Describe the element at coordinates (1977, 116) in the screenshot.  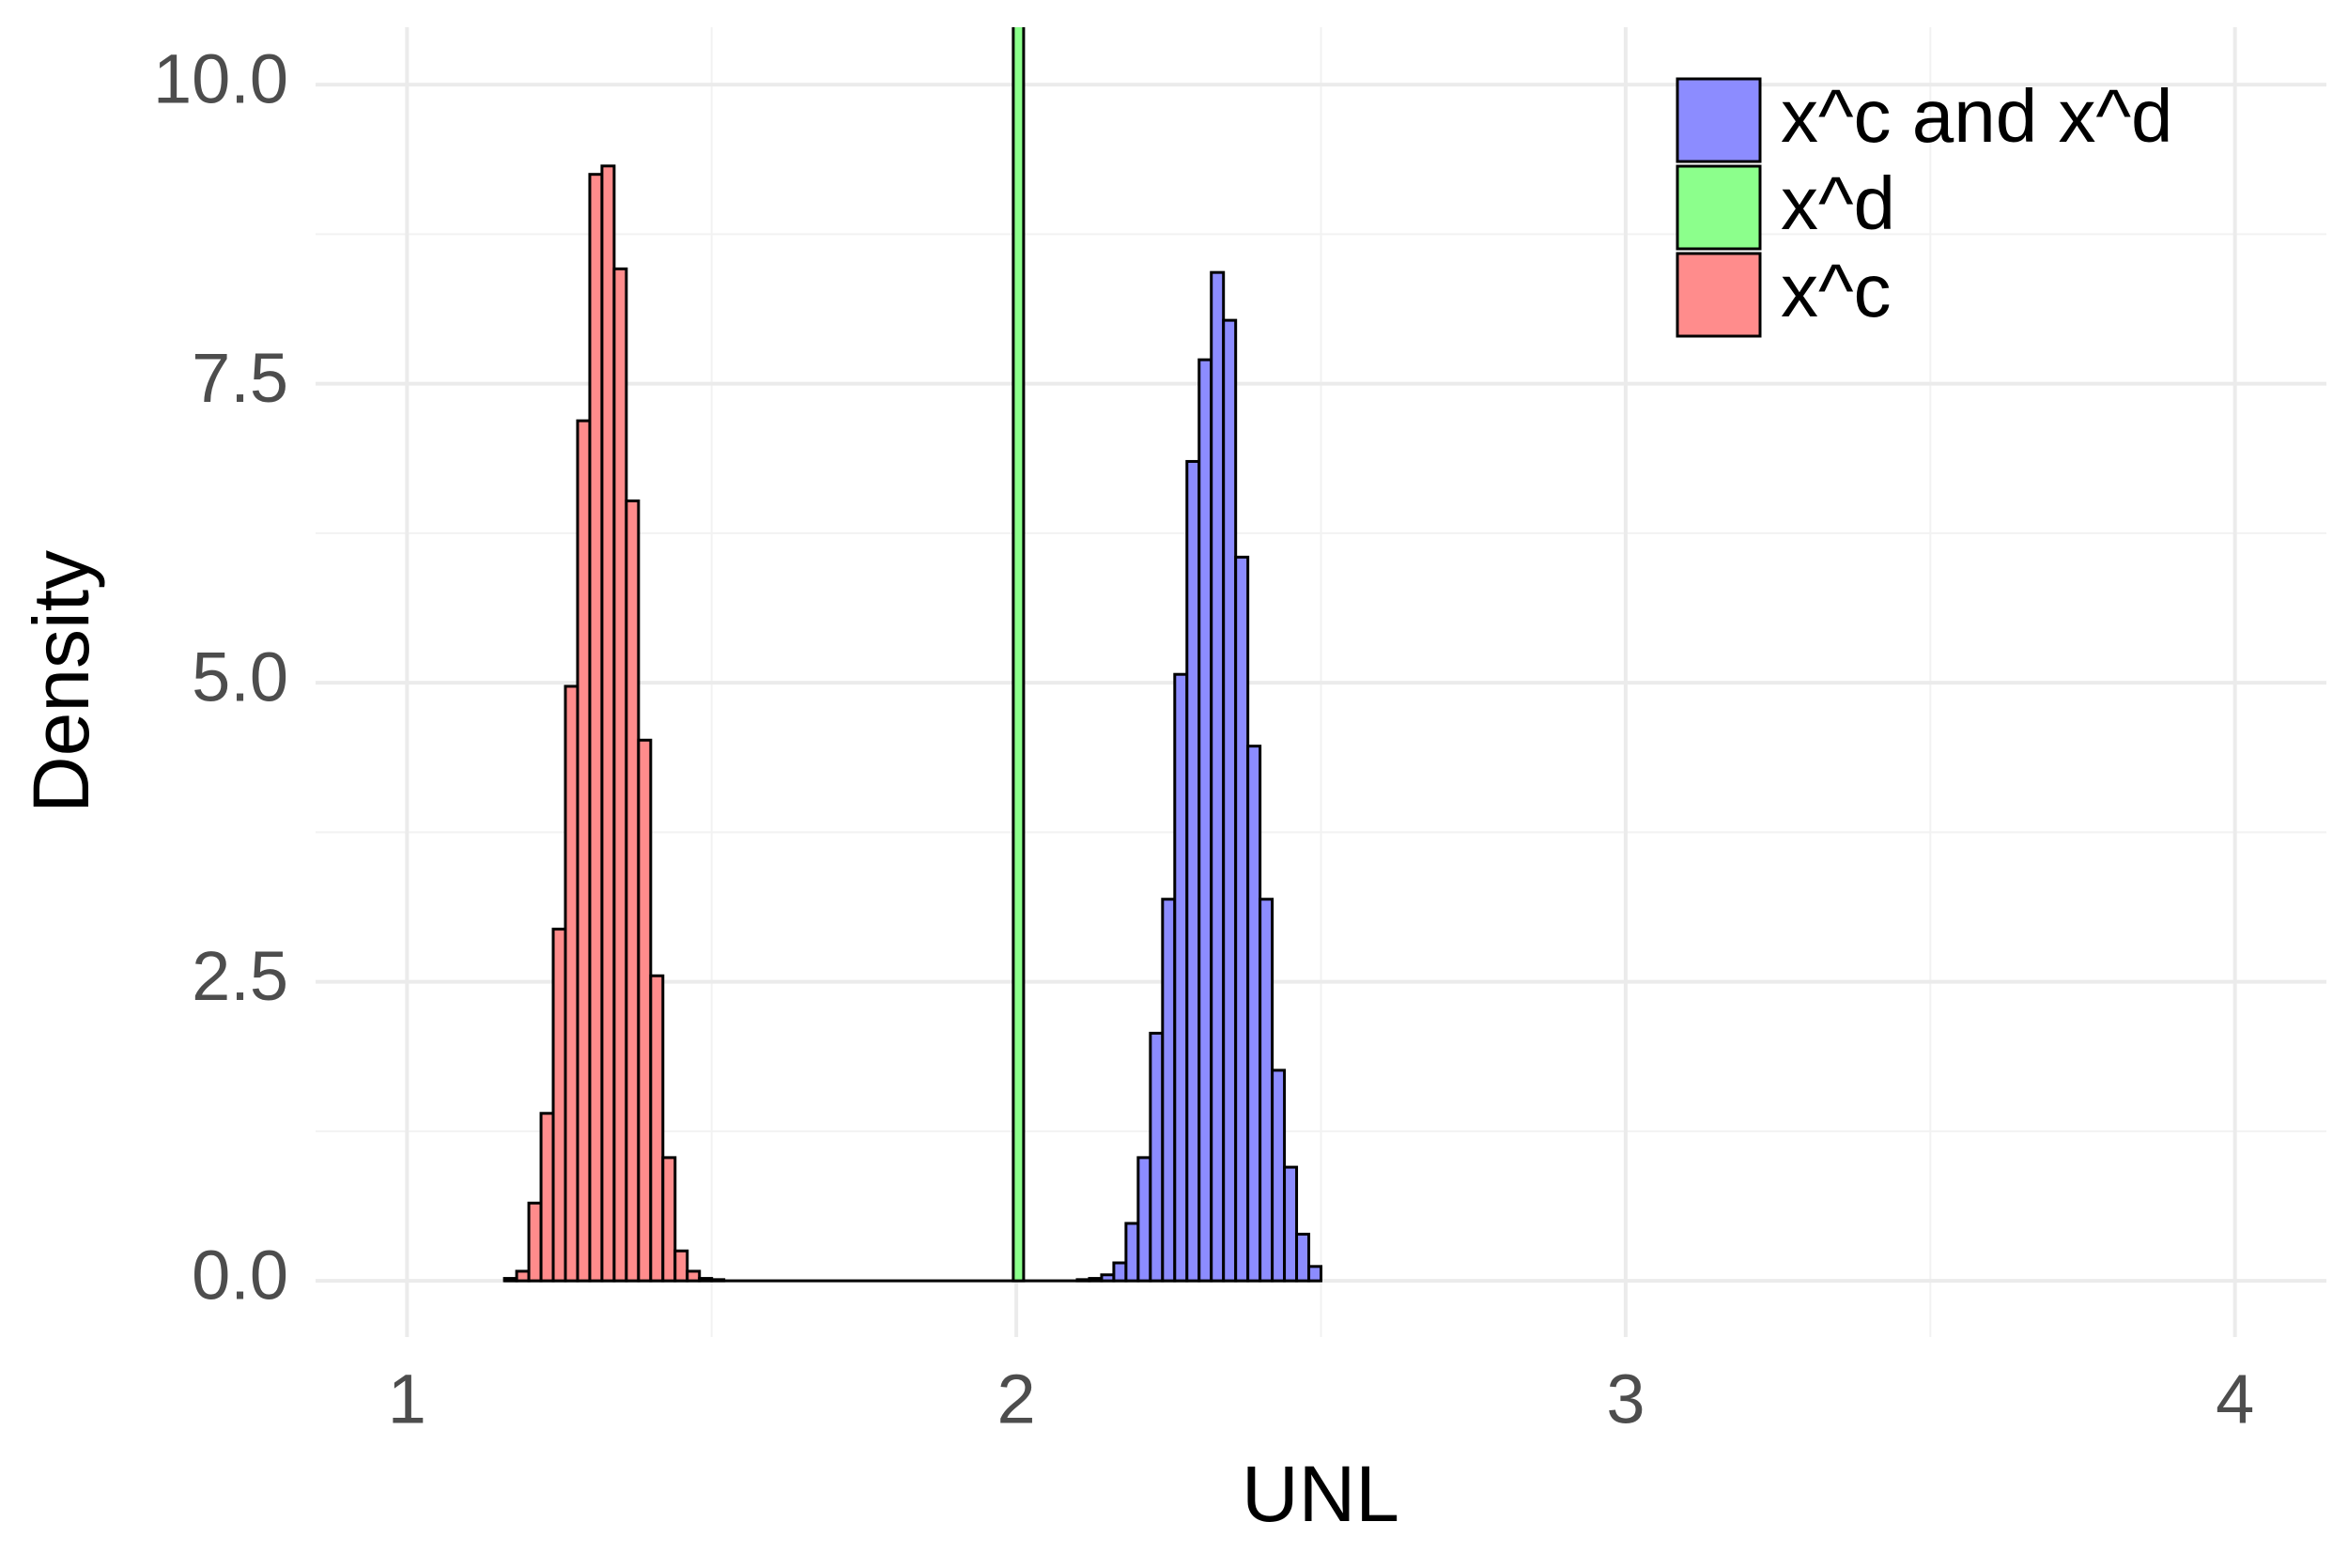
I see `legend-label: x^c and x^d` at that location.